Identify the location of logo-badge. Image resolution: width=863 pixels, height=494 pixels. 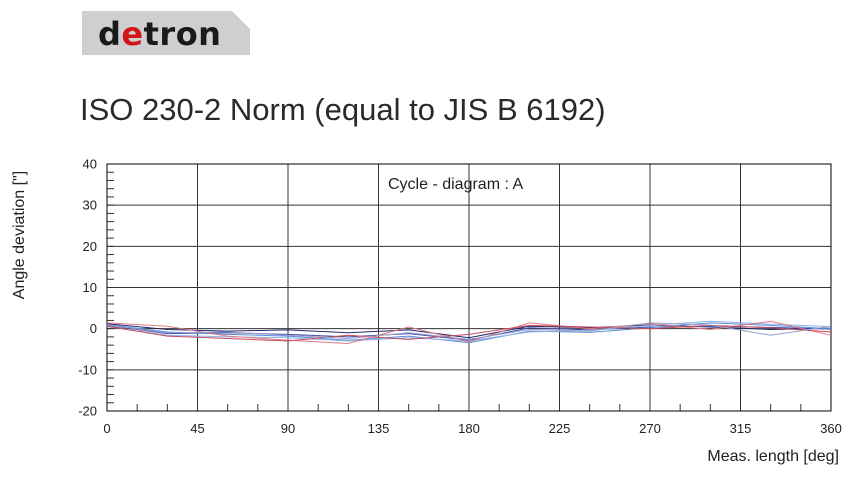
(166, 33).